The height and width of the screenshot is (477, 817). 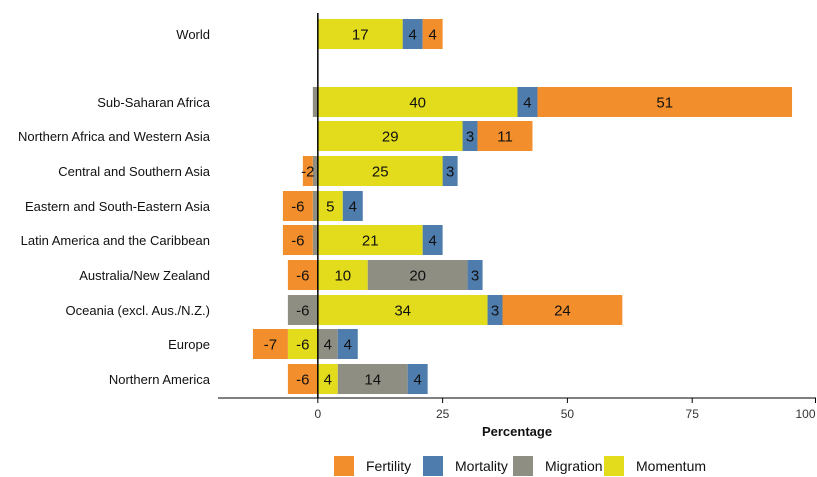 I want to click on x-tick-label: 0, so click(x=317, y=414).